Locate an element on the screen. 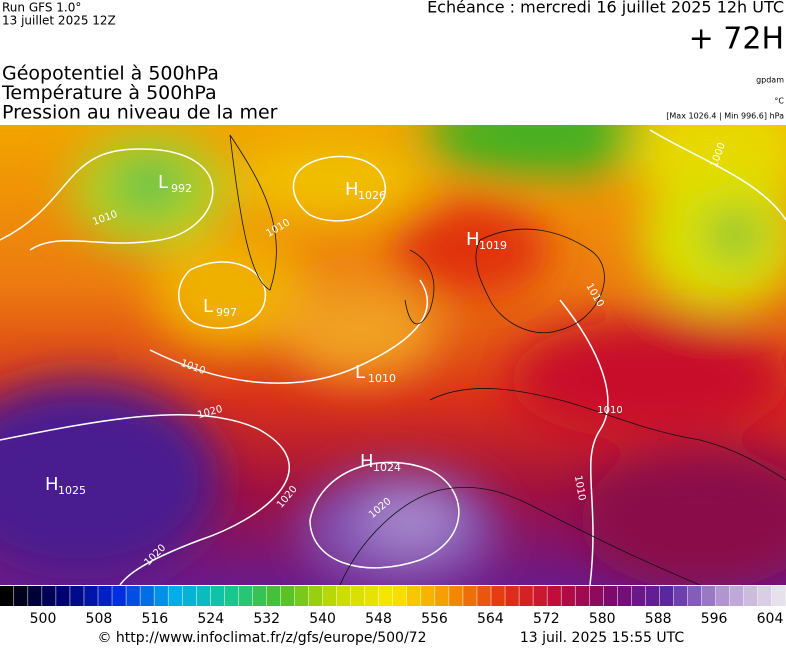 The height and width of the screenshot is (652, 786). colorbar-label: 500 is located at coordinates (43, 619).